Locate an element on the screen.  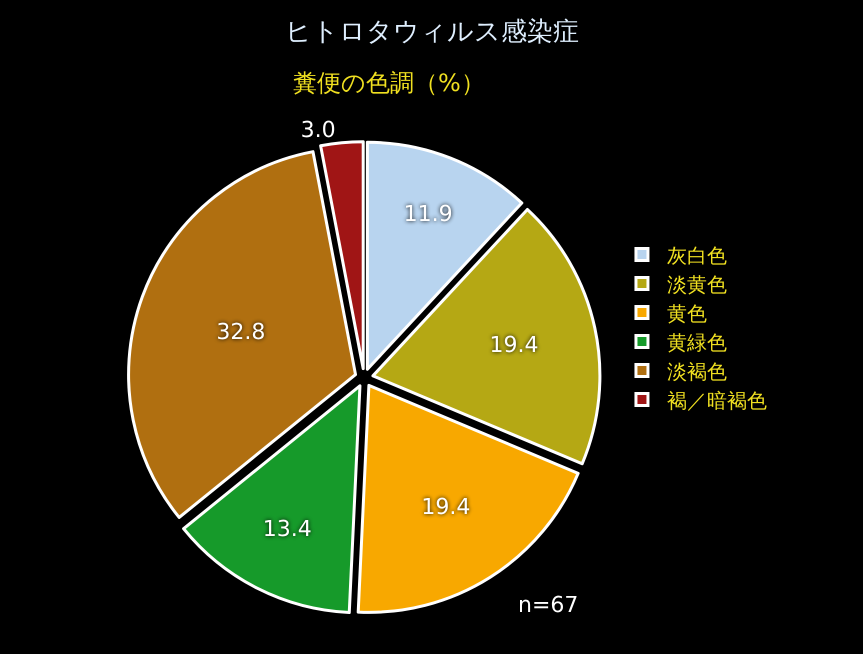
chart-subtitle: 糞便の色調（%） is located at coordinates (389, 83).